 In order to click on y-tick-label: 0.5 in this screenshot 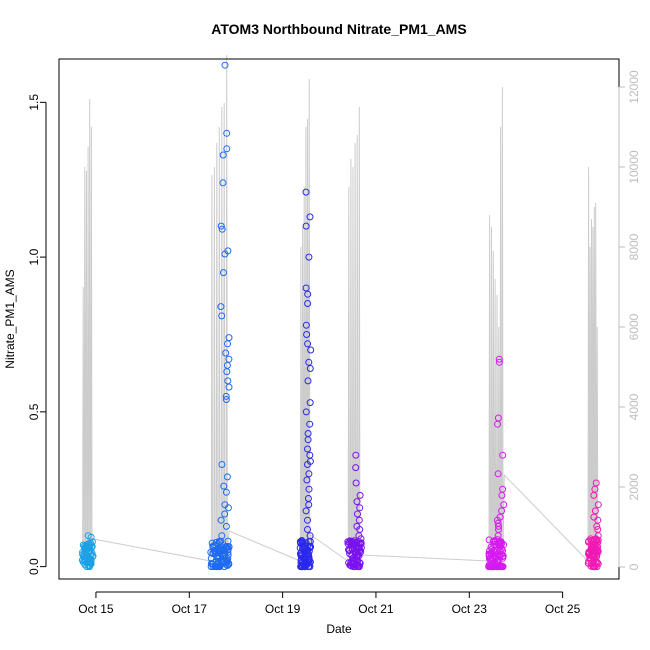, I will do `click(34, 411)`.